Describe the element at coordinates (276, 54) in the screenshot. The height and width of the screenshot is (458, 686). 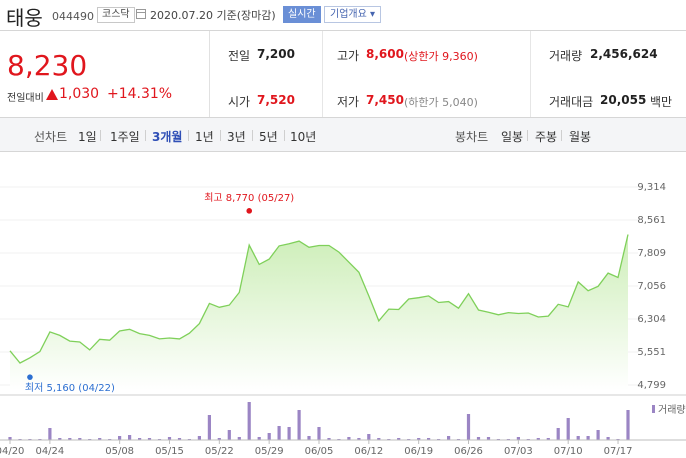
I see `prev-close-value: 7,200` at that location.